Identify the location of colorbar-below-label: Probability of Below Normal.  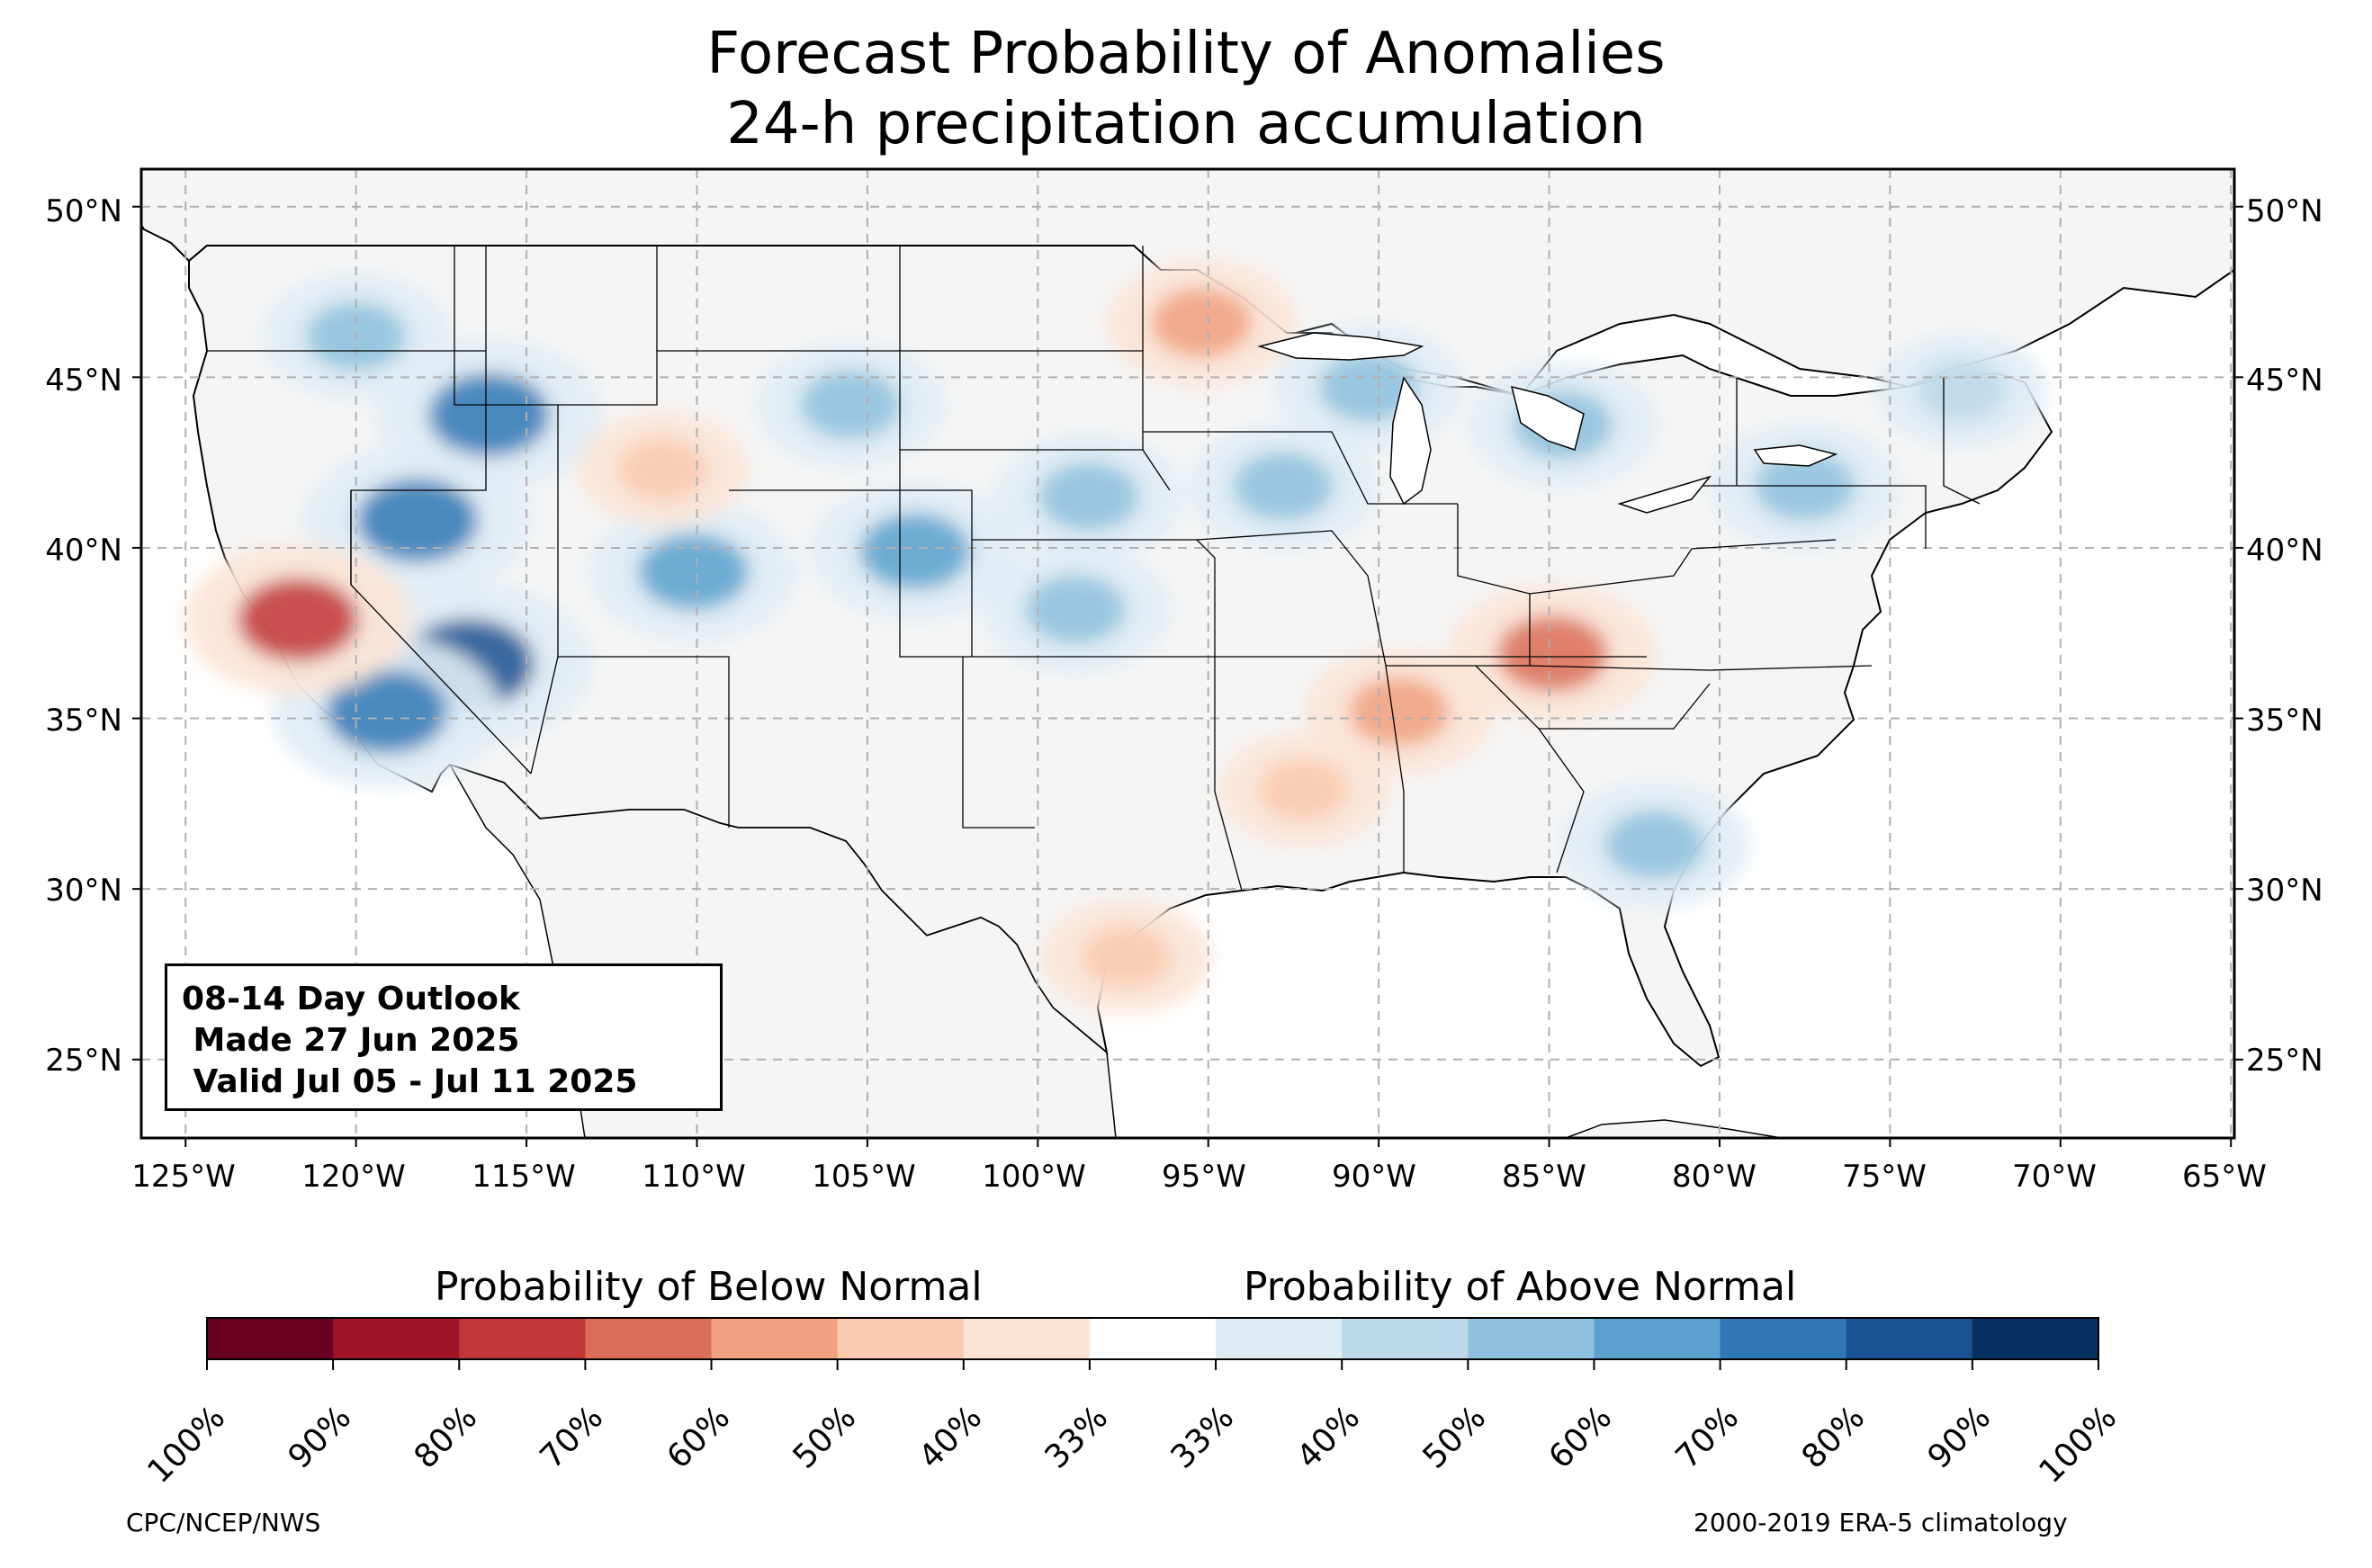
(709, 1287).